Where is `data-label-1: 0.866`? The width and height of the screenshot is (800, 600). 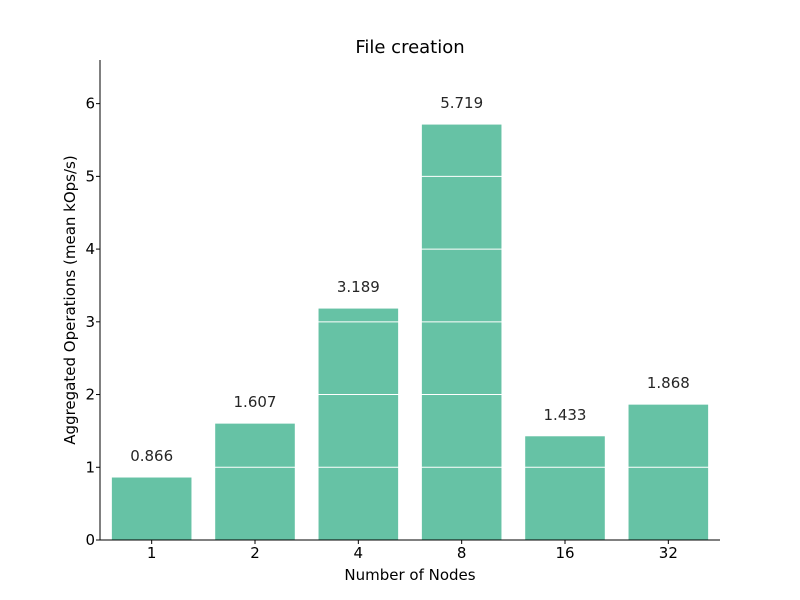
data-label-1: 0.866 is located at coordinates (151, 456).